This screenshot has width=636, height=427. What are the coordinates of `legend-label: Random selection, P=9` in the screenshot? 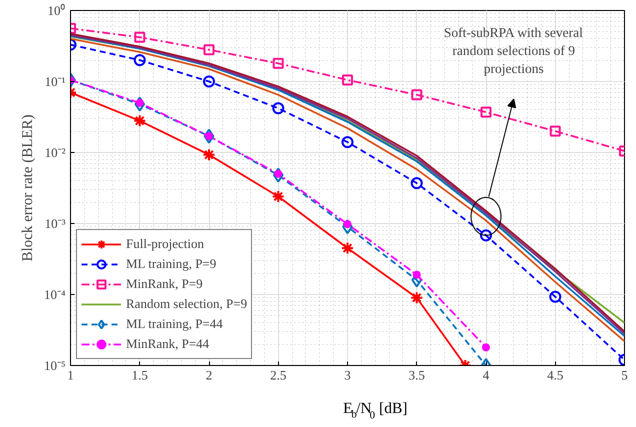 It's located at (187, 304).